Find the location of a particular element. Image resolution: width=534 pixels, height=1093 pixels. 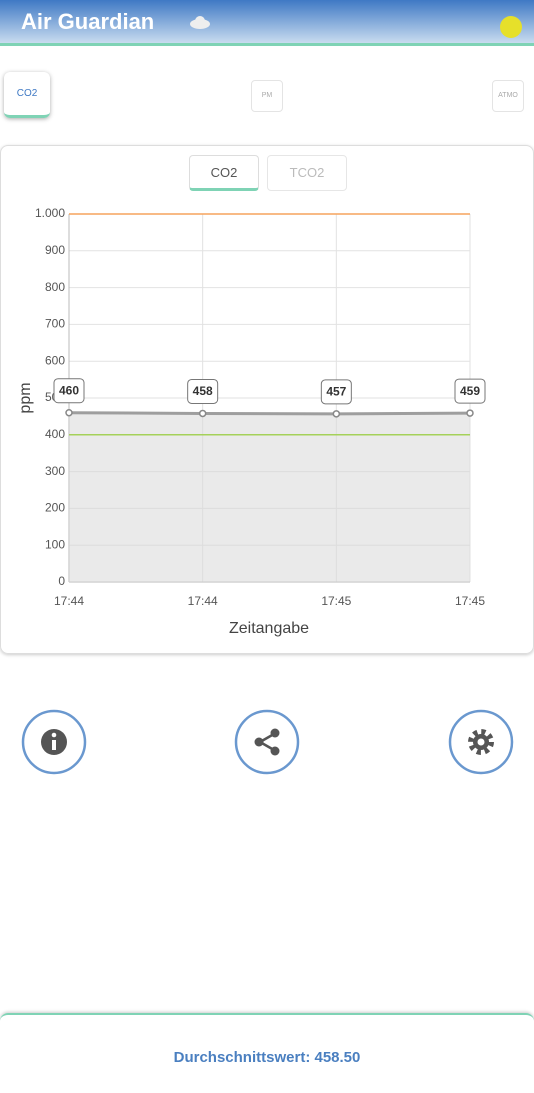

action-buttons is located at coordinates (267, 742).